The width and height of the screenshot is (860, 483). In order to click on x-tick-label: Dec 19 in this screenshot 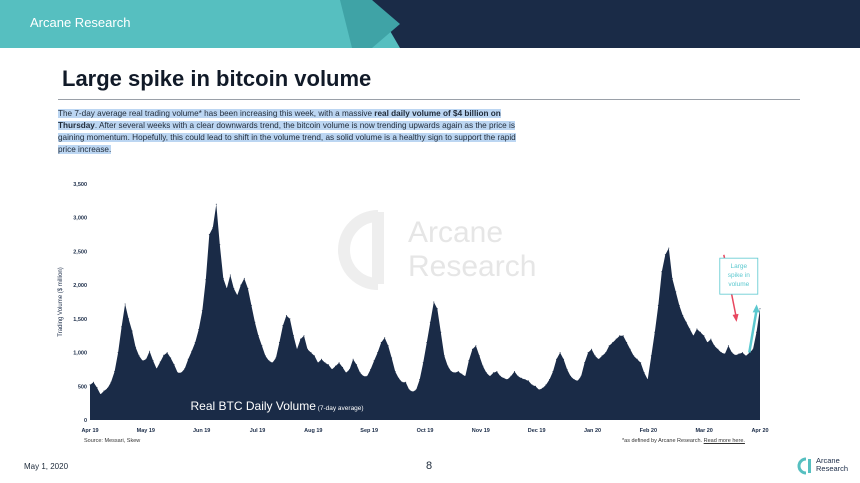, I will do `click(537, 431)`.